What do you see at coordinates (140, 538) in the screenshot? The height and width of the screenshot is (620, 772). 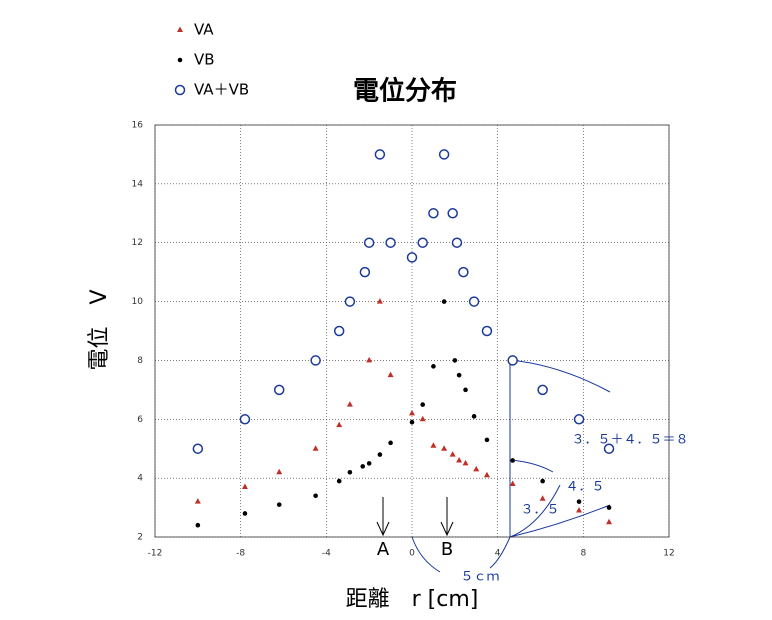 I see `y-tick-label: 2` at bounding box center [140, 538].